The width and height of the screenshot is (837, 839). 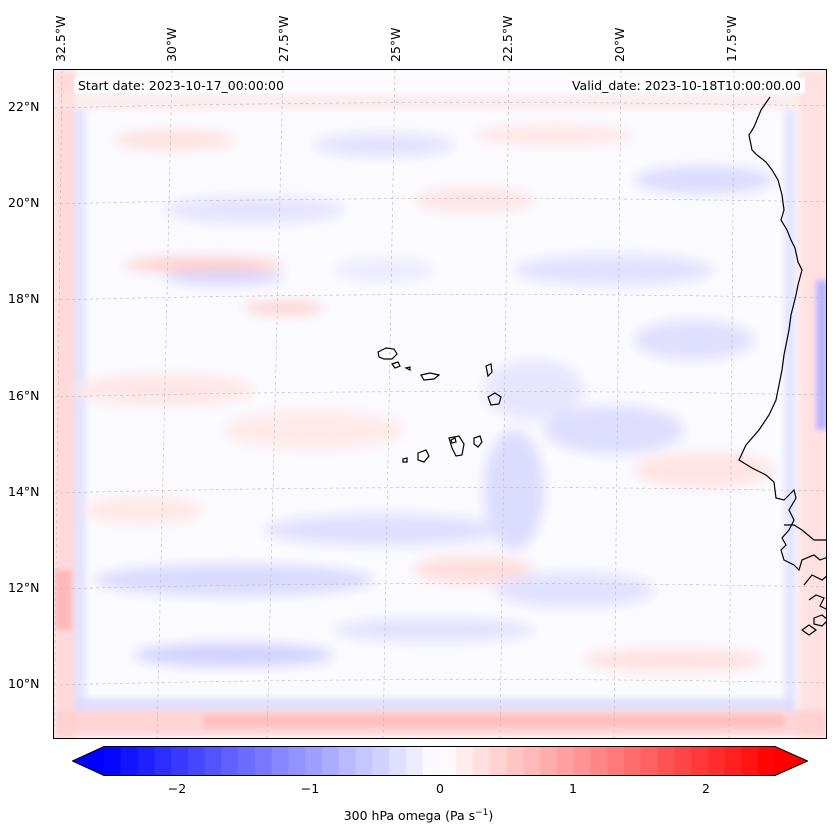 What do you see at coordinates (181, 85) in the screenshot?
I see `start-date-label: Start date: 2023-10-17_00:00:00` at bounding box center [181, 85].